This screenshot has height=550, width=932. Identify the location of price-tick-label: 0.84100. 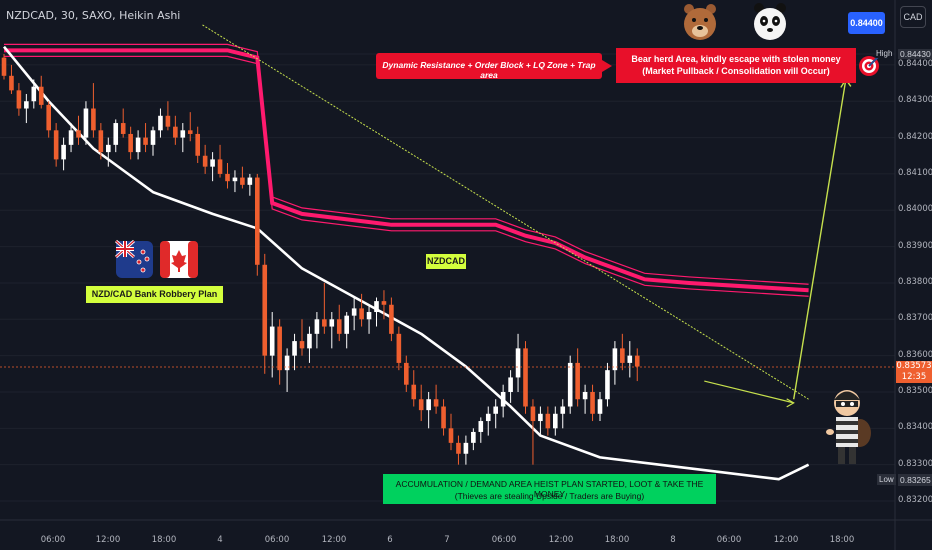
(915, 172).